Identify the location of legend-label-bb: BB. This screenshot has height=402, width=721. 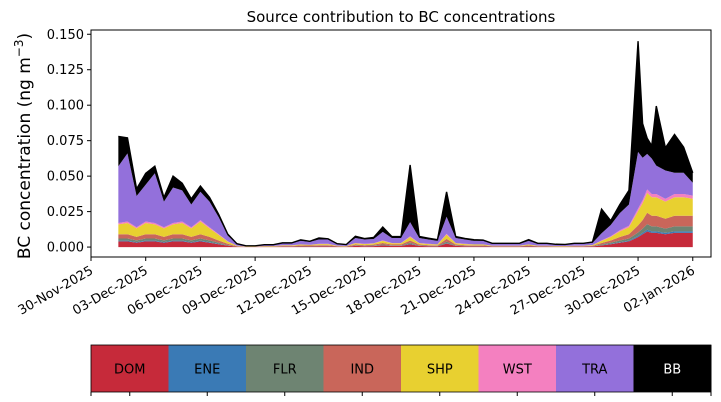
(672, 370).